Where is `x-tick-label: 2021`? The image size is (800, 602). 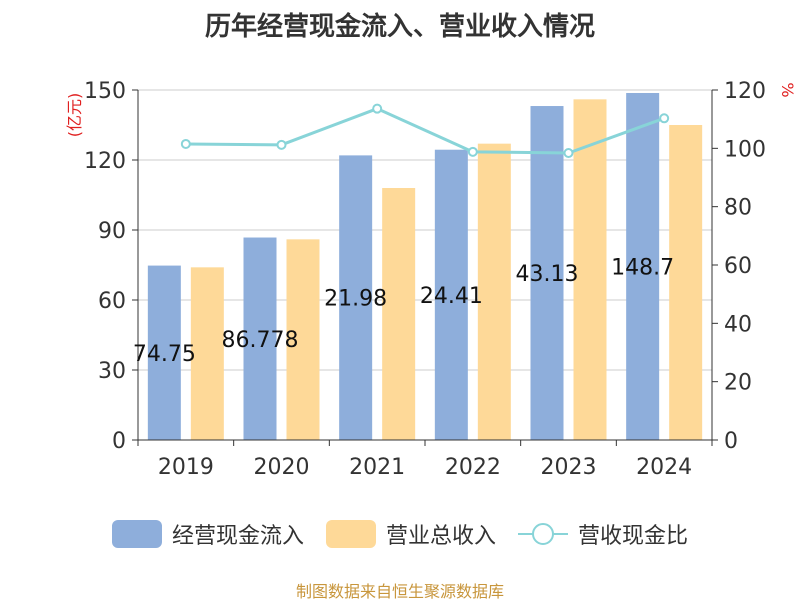
x-tick-label: 2021 is located at coordinates (377, 467).